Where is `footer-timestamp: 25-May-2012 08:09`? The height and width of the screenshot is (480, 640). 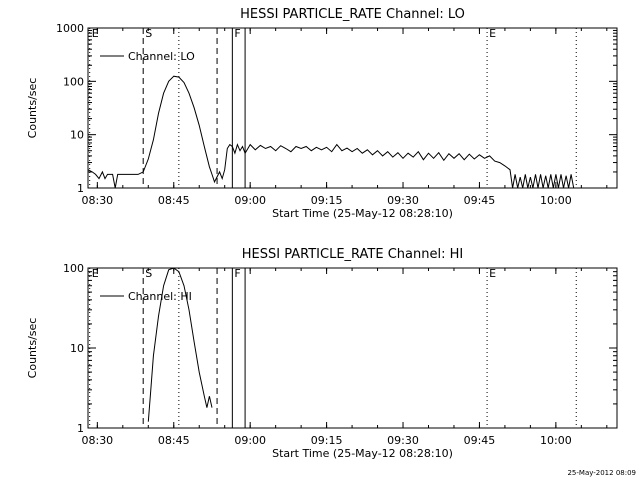 footer-timestamp: 25-May-2012 08:09 is located at coordinates (601, 473).